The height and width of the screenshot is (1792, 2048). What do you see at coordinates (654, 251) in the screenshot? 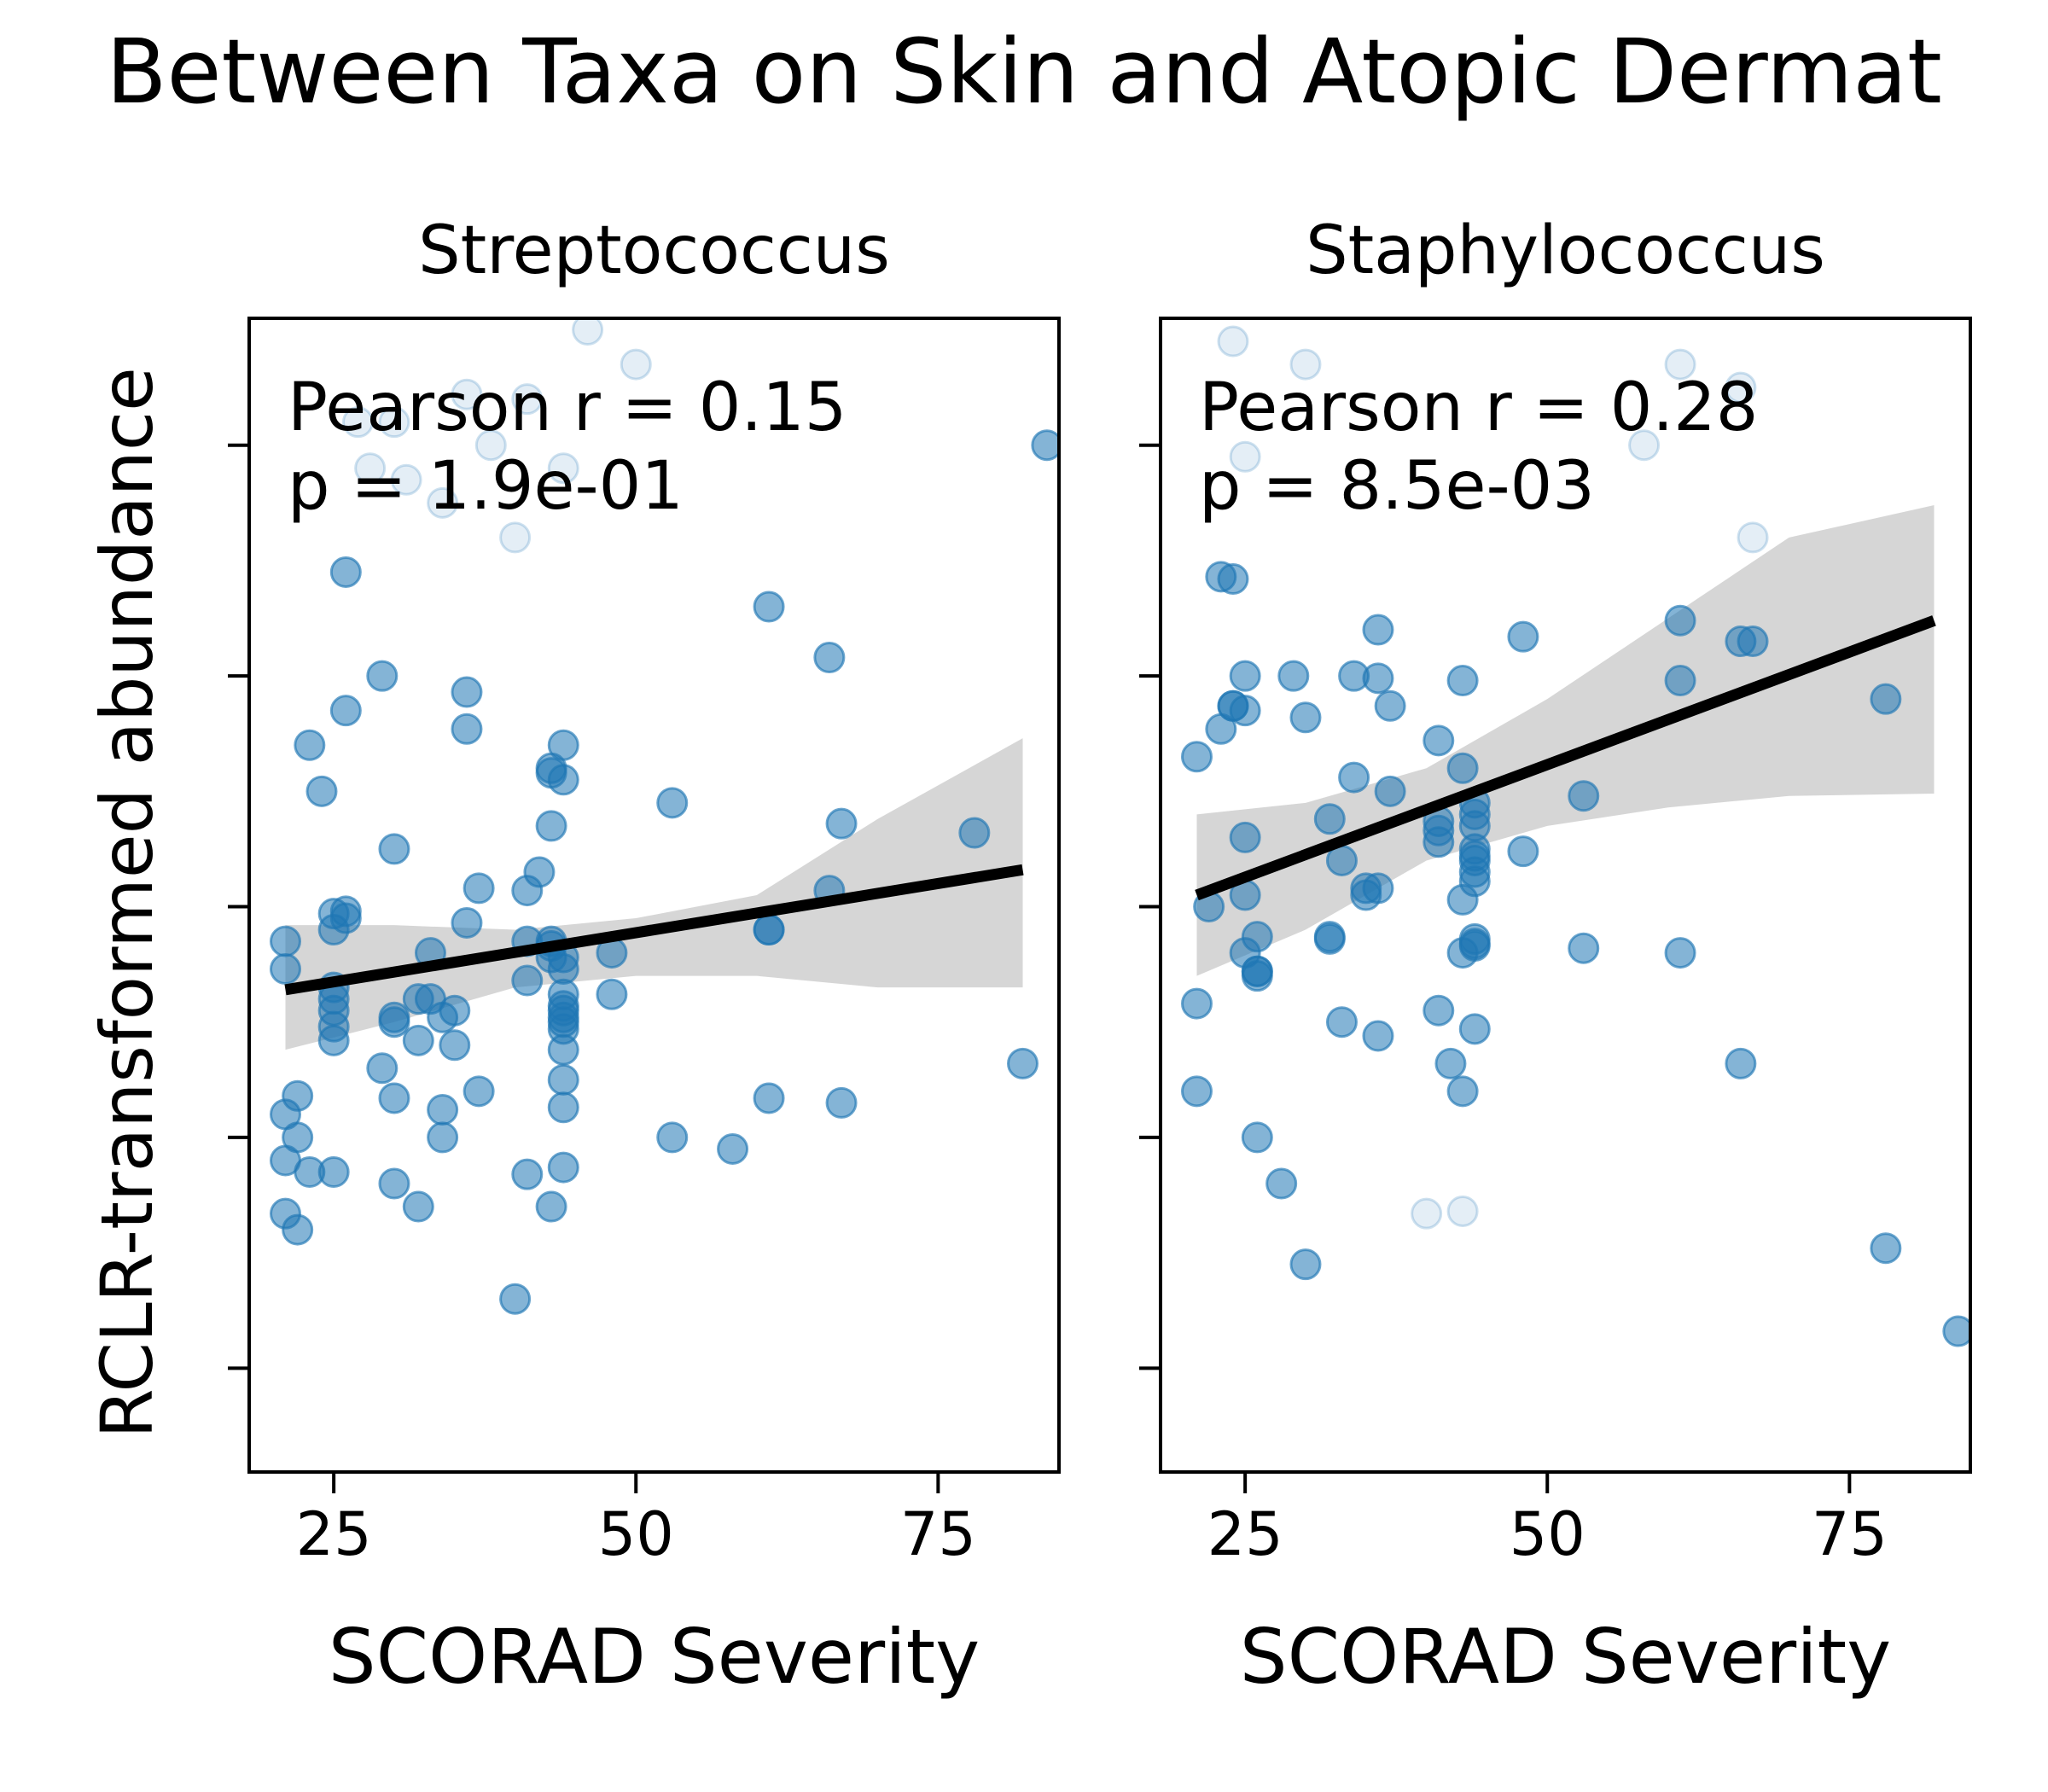
I see `panel-title: Streptococcus` at bounding box center [654, 251].